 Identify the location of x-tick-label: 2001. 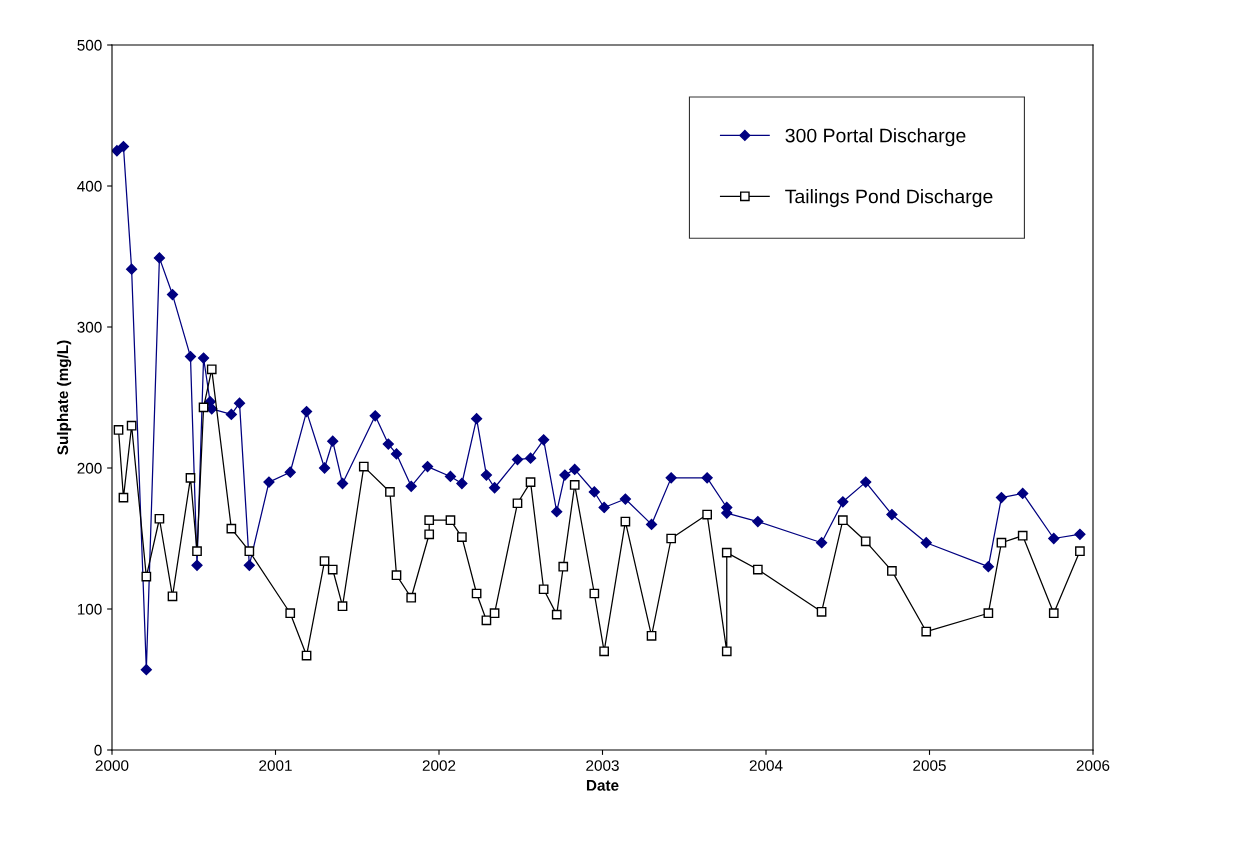
(275, 765).